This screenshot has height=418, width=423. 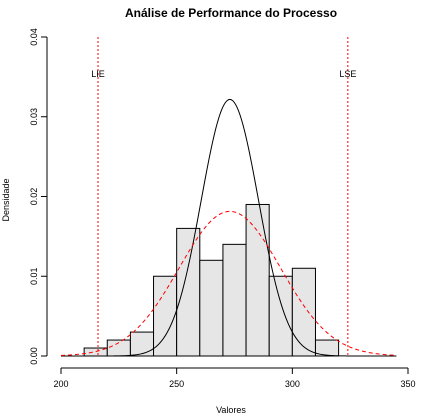 What do you see at coordinates (34, 37) in the screenshot?
I see `y-tick-label: 0.04` at bounding box center [34, 37].